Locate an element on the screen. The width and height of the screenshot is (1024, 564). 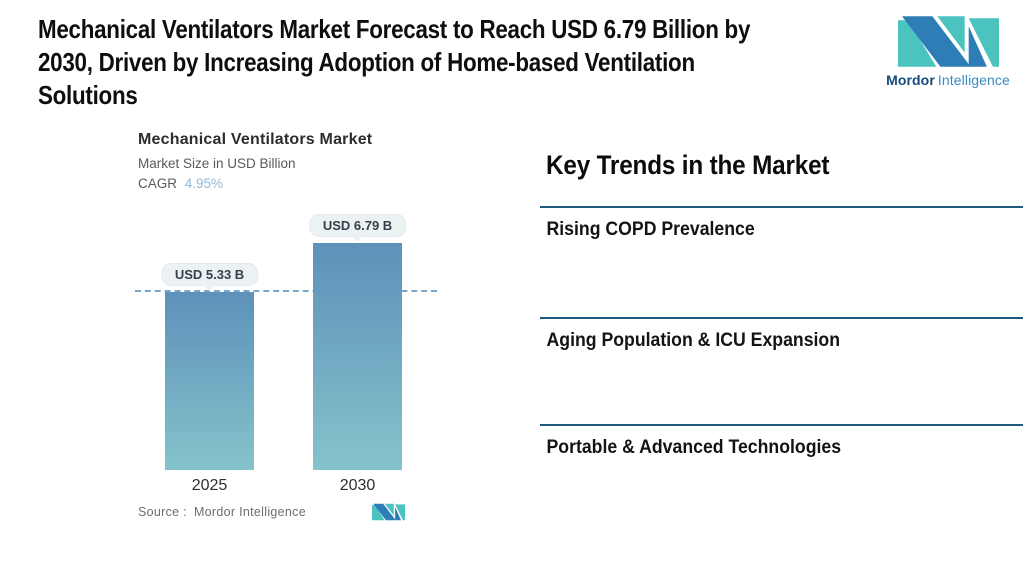
chart-title: Mechanical Ventilators Market is located at coordinates (255, 139).